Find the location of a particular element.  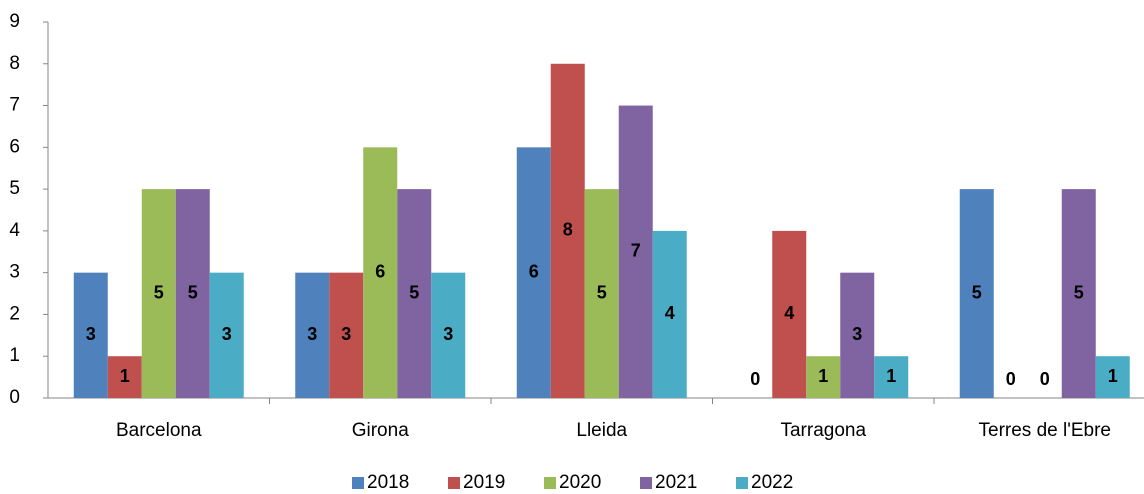

legend-label: 2020 is located at coordinates (580, 482).